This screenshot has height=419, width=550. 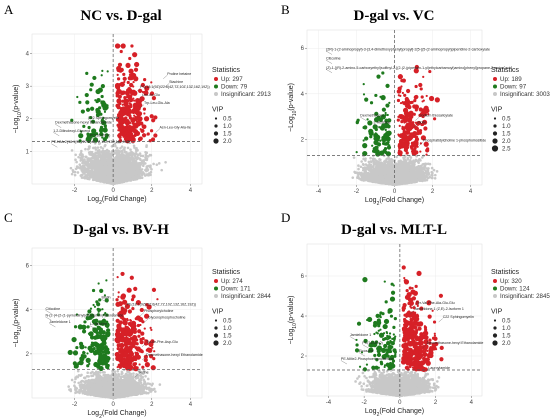 I want to click on y-axis-label: −Log10(p-value), so click(x=18, y=109).